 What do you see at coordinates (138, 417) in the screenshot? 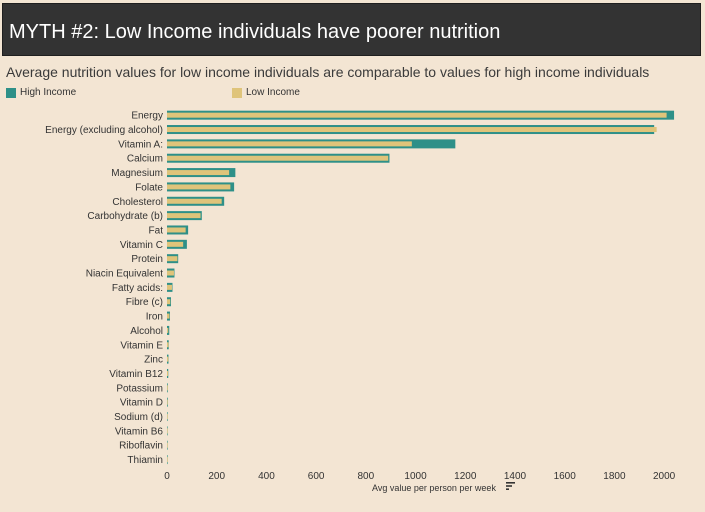
I see `category-label: Sodium (d)` at bounding box center [138, 417].